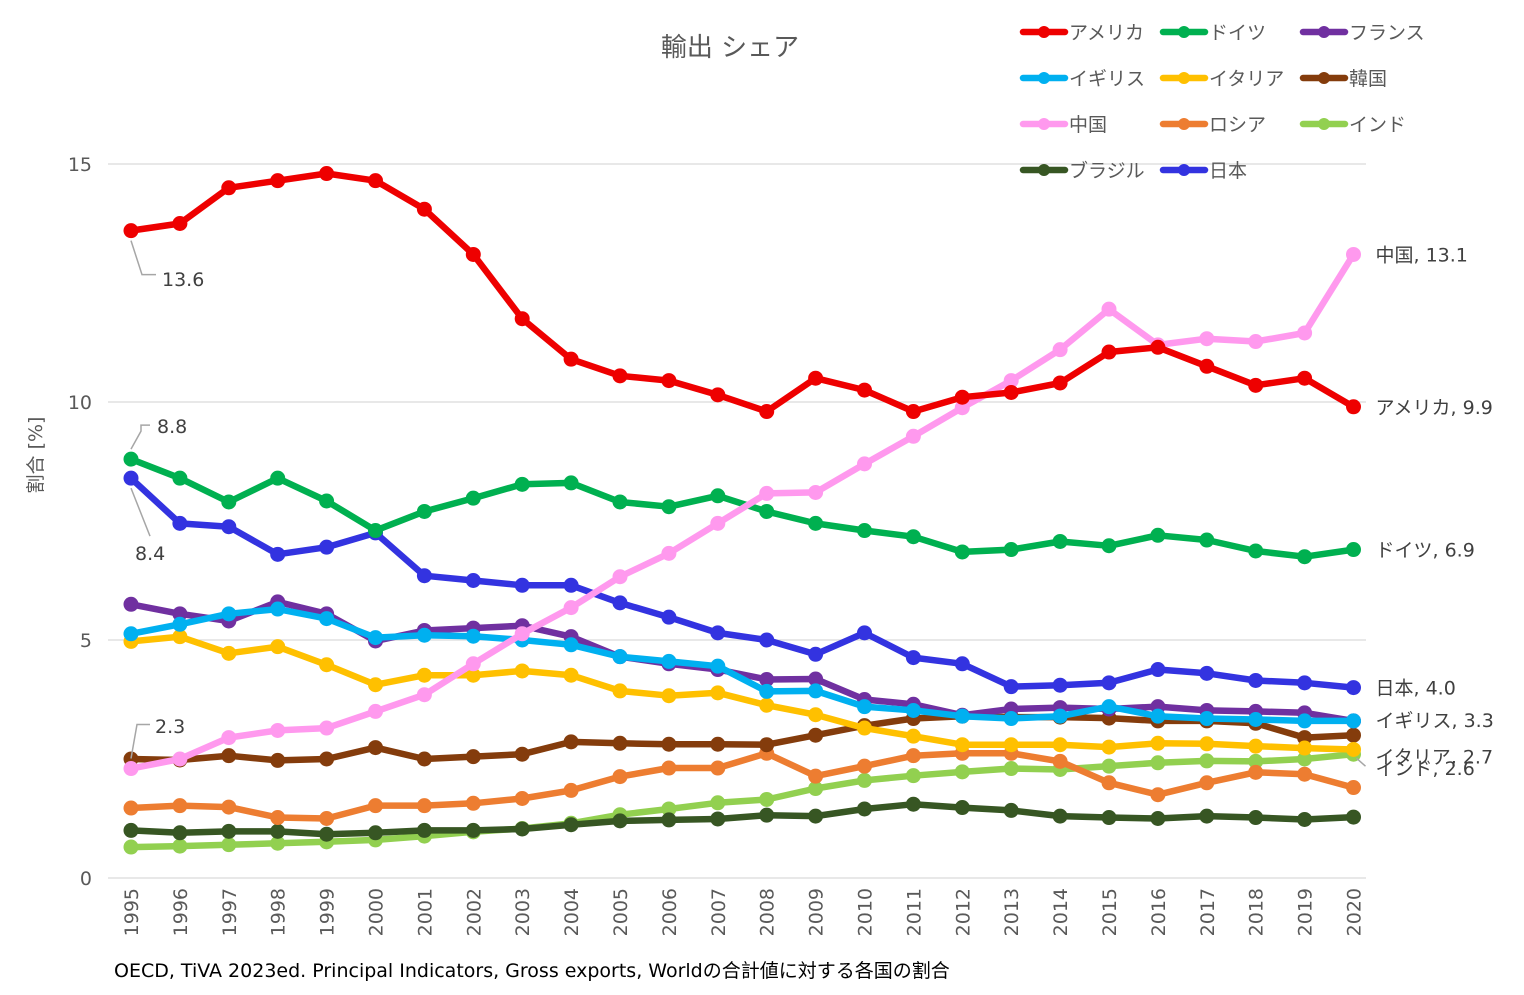 The height and width of the screenshot is (995, 1524). I want to click on legend-item-韓国: 韓国, so click(1343, 79).